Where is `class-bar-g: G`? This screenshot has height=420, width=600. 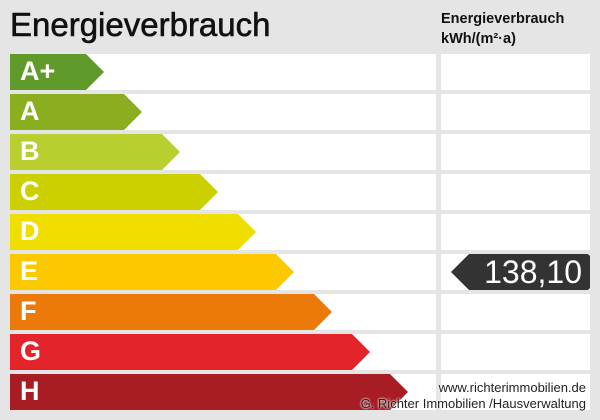 class-bar-g: G is located at coordinates (190, 352).